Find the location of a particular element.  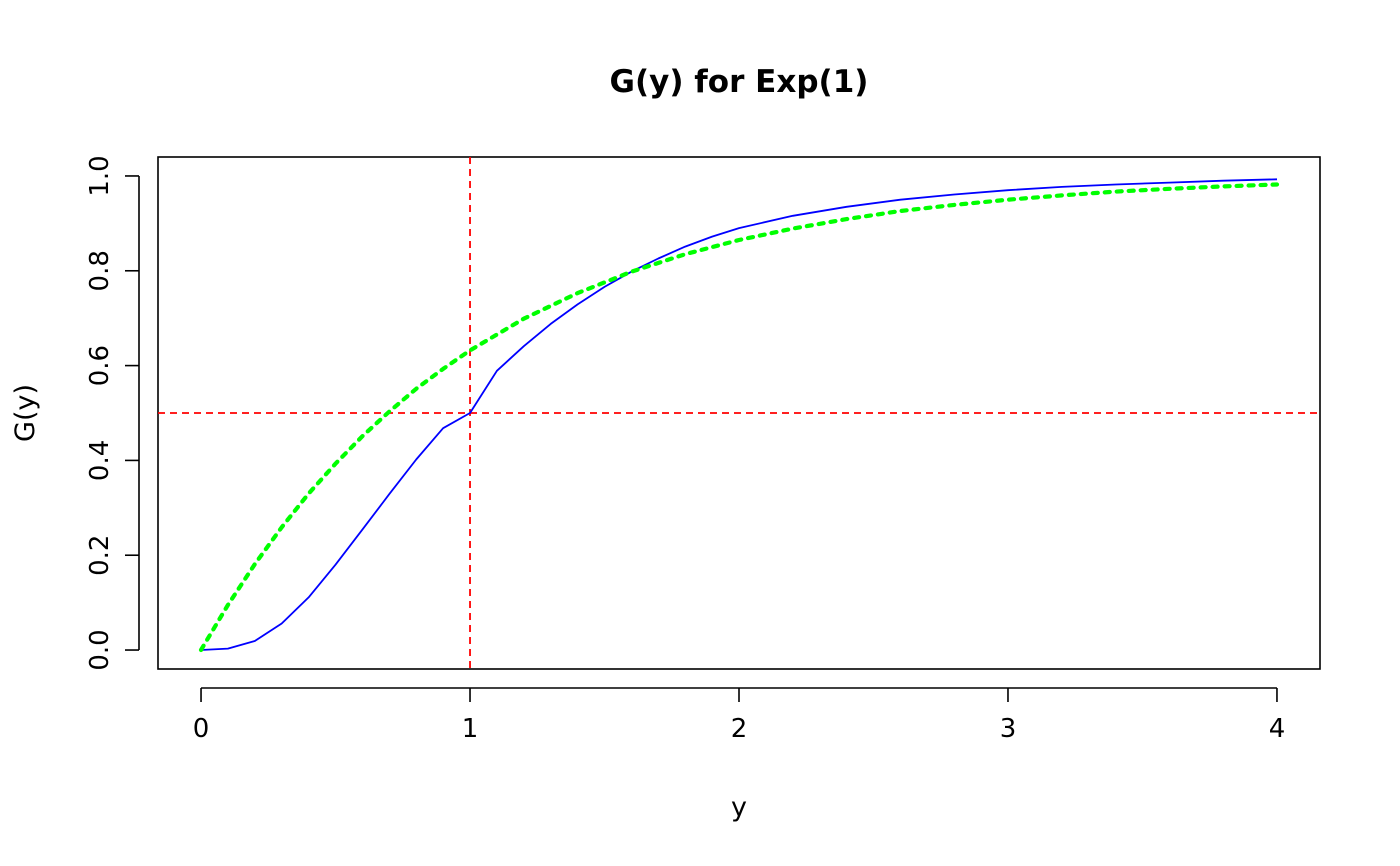

y-tick-label: 0.4 is located at coordinates (100, 460).